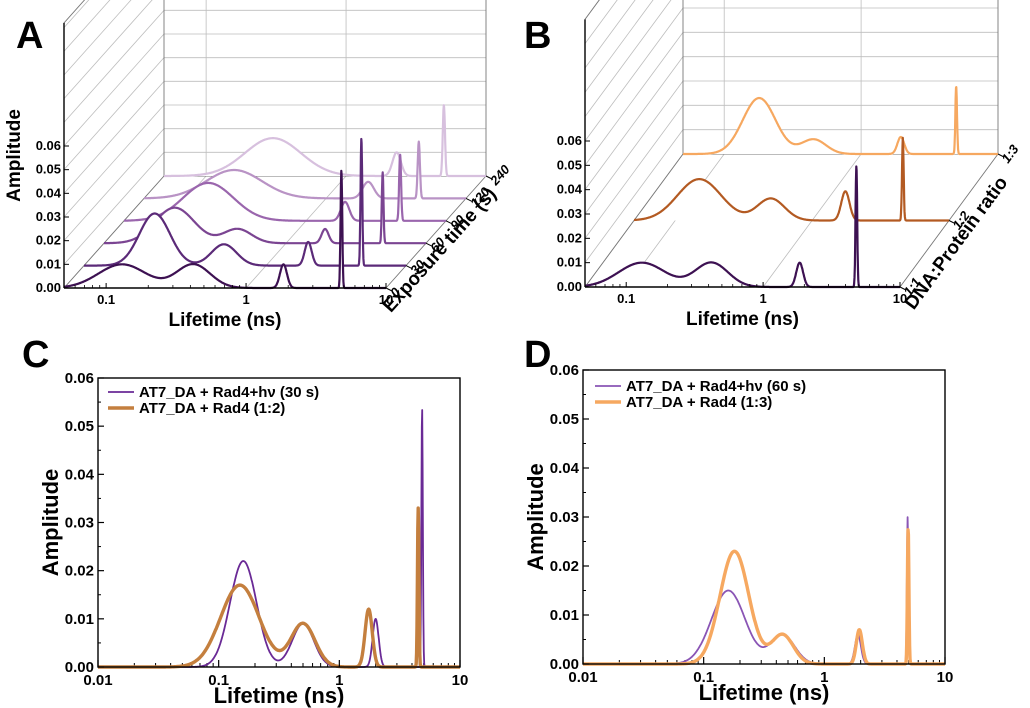 Image resolution: width=1030 pixels, height=708 pixels. Describe the element at coordinates (229, 392) in the screenshot. I see `legend-entry: AT7_DA + Rad4+hν (30 s)` at that location.